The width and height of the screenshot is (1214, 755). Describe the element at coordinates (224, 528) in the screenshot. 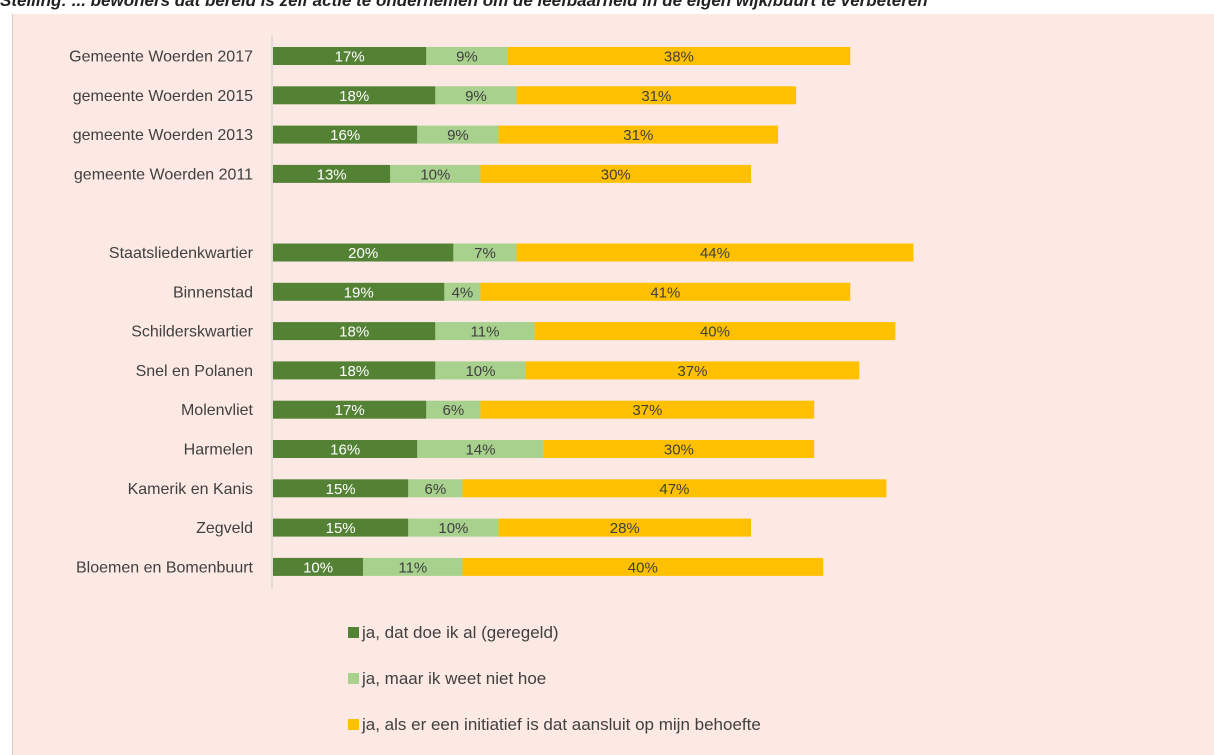

I see `category-label: Zegveld` at that location.